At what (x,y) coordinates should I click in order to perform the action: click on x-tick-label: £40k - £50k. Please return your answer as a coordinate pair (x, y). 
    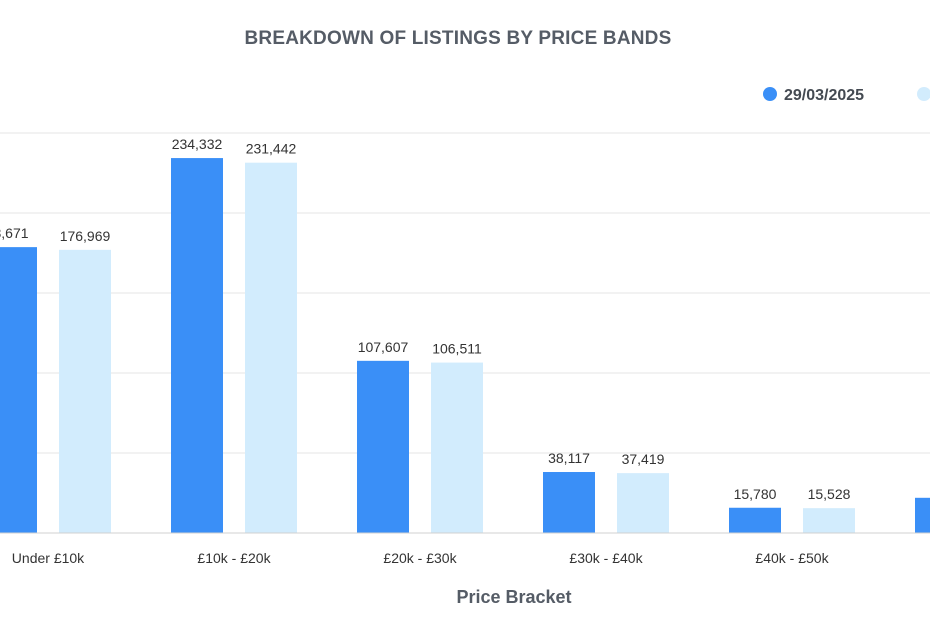
    Looking at the image, I should click on (792, 558).